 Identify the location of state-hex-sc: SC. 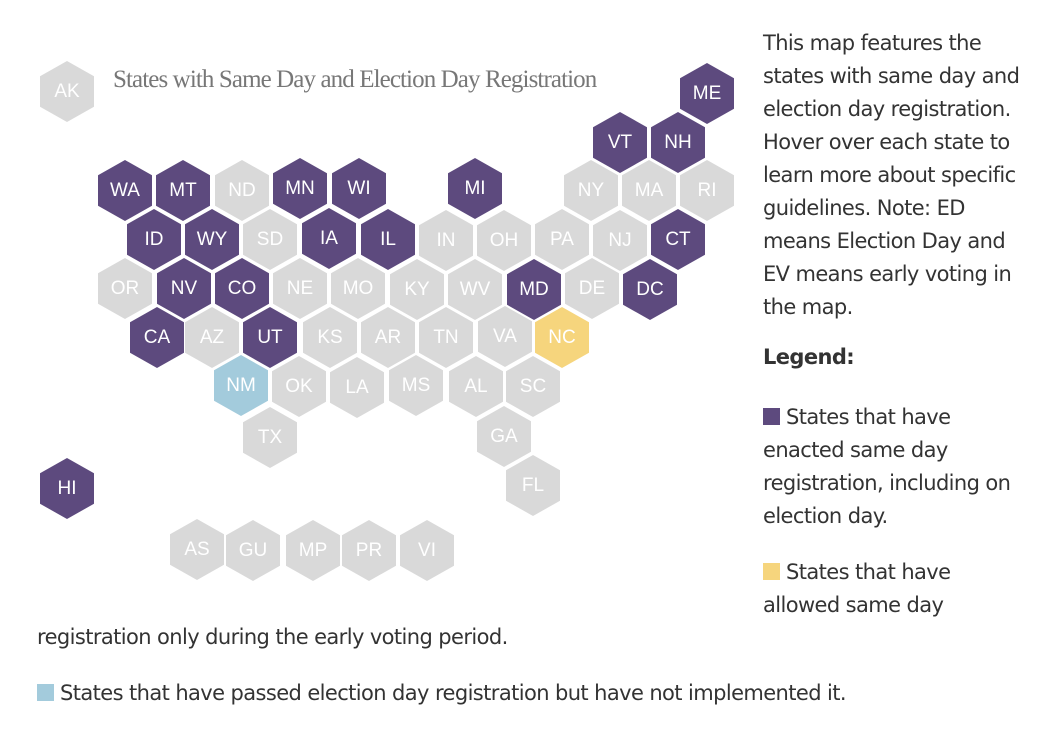
(533, 386).